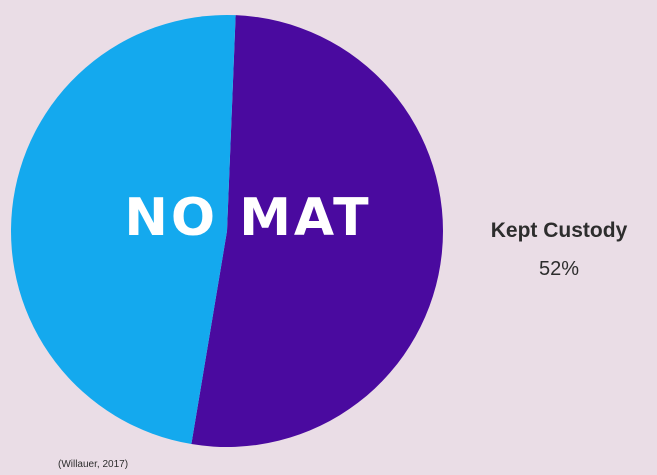 This screenshot has width=657, height=475. What do you see at coordinates (559, 269) in the screenshot?
I see `slice-value-kept-custody: 52%` at bounding box center [559, 269].